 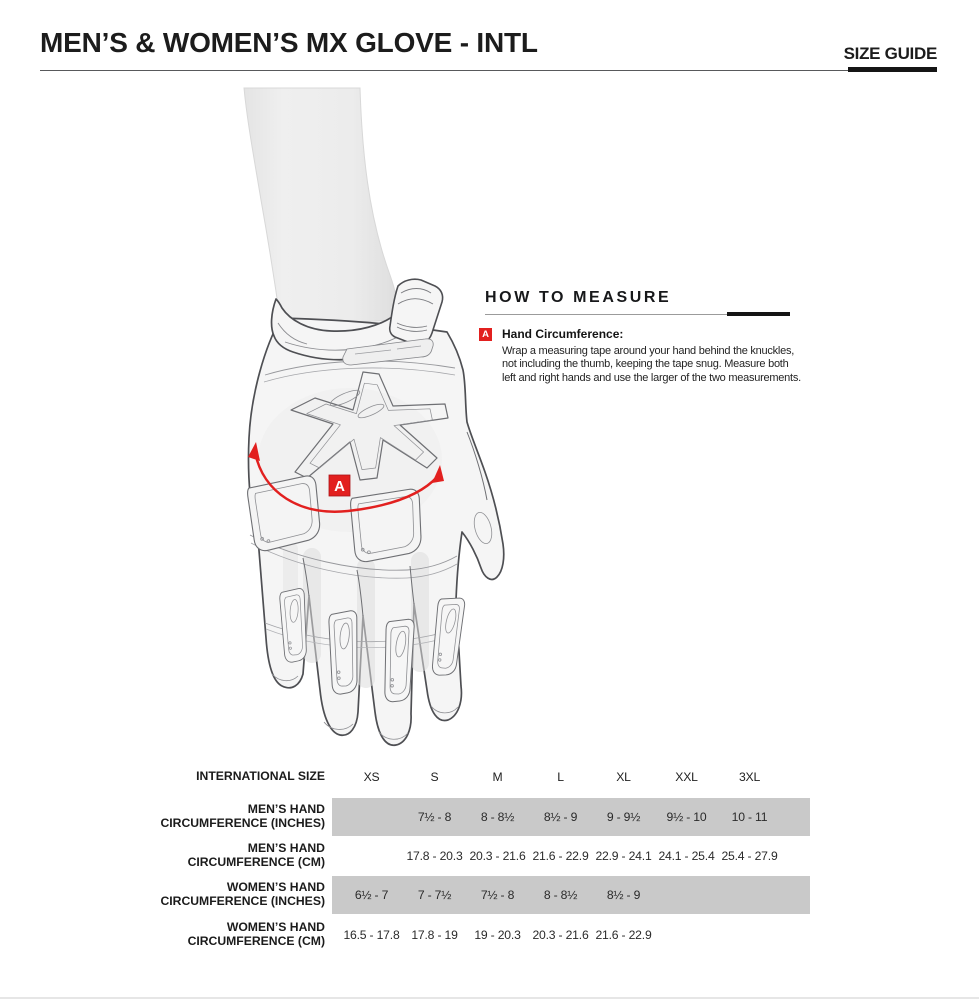 What do you see at coordinates (489, 998) in the screenshot?
I see `page-bottom-divider` at bounding box center [489, 998].